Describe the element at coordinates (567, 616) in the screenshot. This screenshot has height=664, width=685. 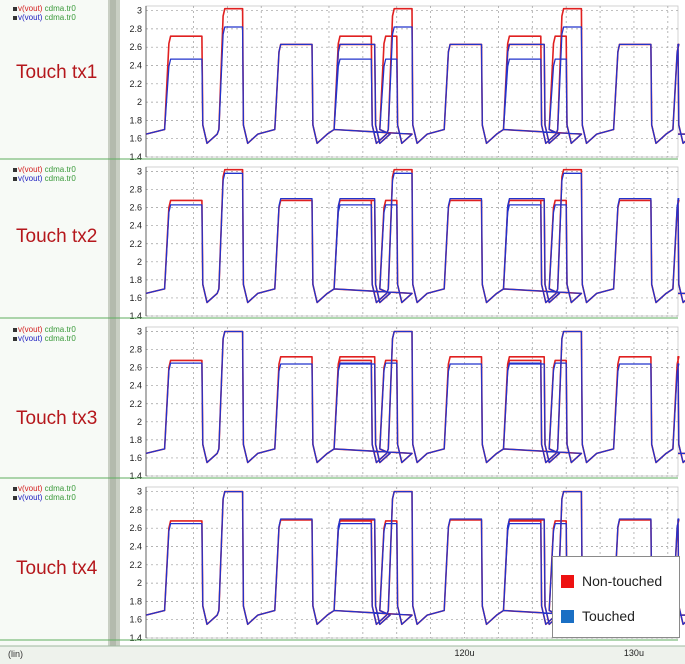
I see `legend-swatch-touched` at that location.